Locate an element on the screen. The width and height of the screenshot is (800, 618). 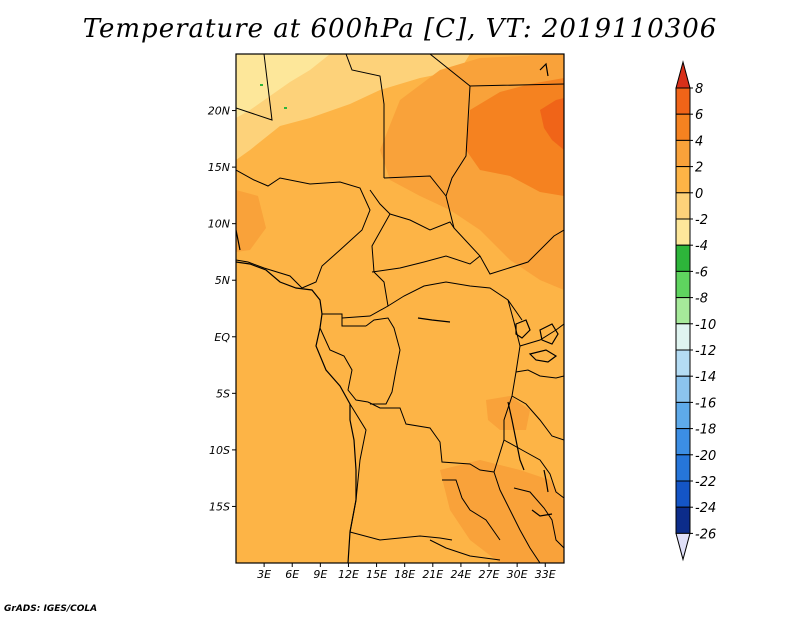
lon-tick-label: 24E is located at coordinates (460, 574).